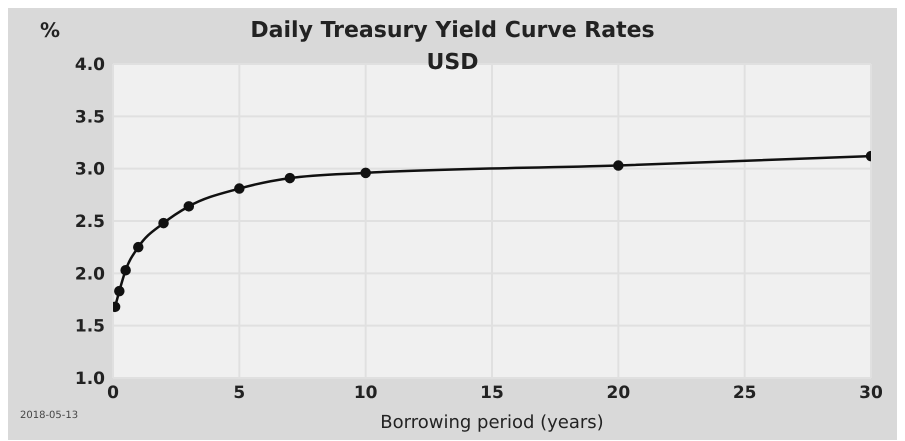  What do you see at coordinates (90, 379) in the screenshot?
I see `y-tick-label: 1.0` at bounding box center [90, 379].